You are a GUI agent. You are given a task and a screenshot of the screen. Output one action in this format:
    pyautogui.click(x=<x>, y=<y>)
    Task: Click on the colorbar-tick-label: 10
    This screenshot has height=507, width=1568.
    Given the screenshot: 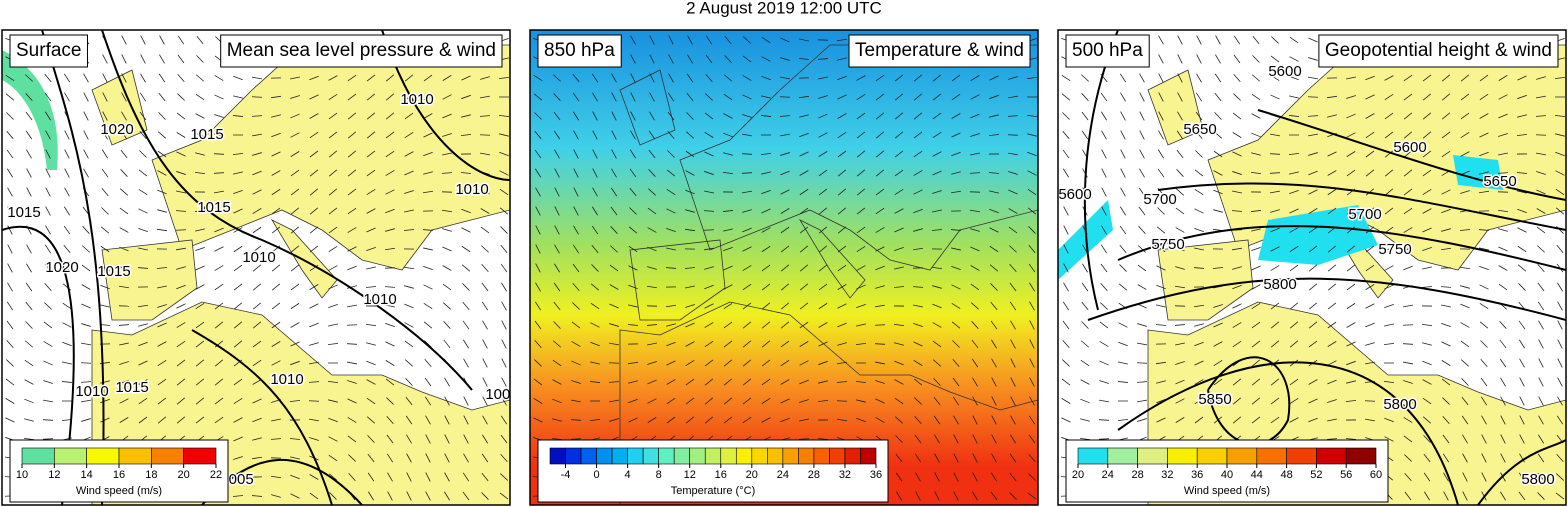 What is the action you would take?
    pyautogui.click(x=22, y=475)
    